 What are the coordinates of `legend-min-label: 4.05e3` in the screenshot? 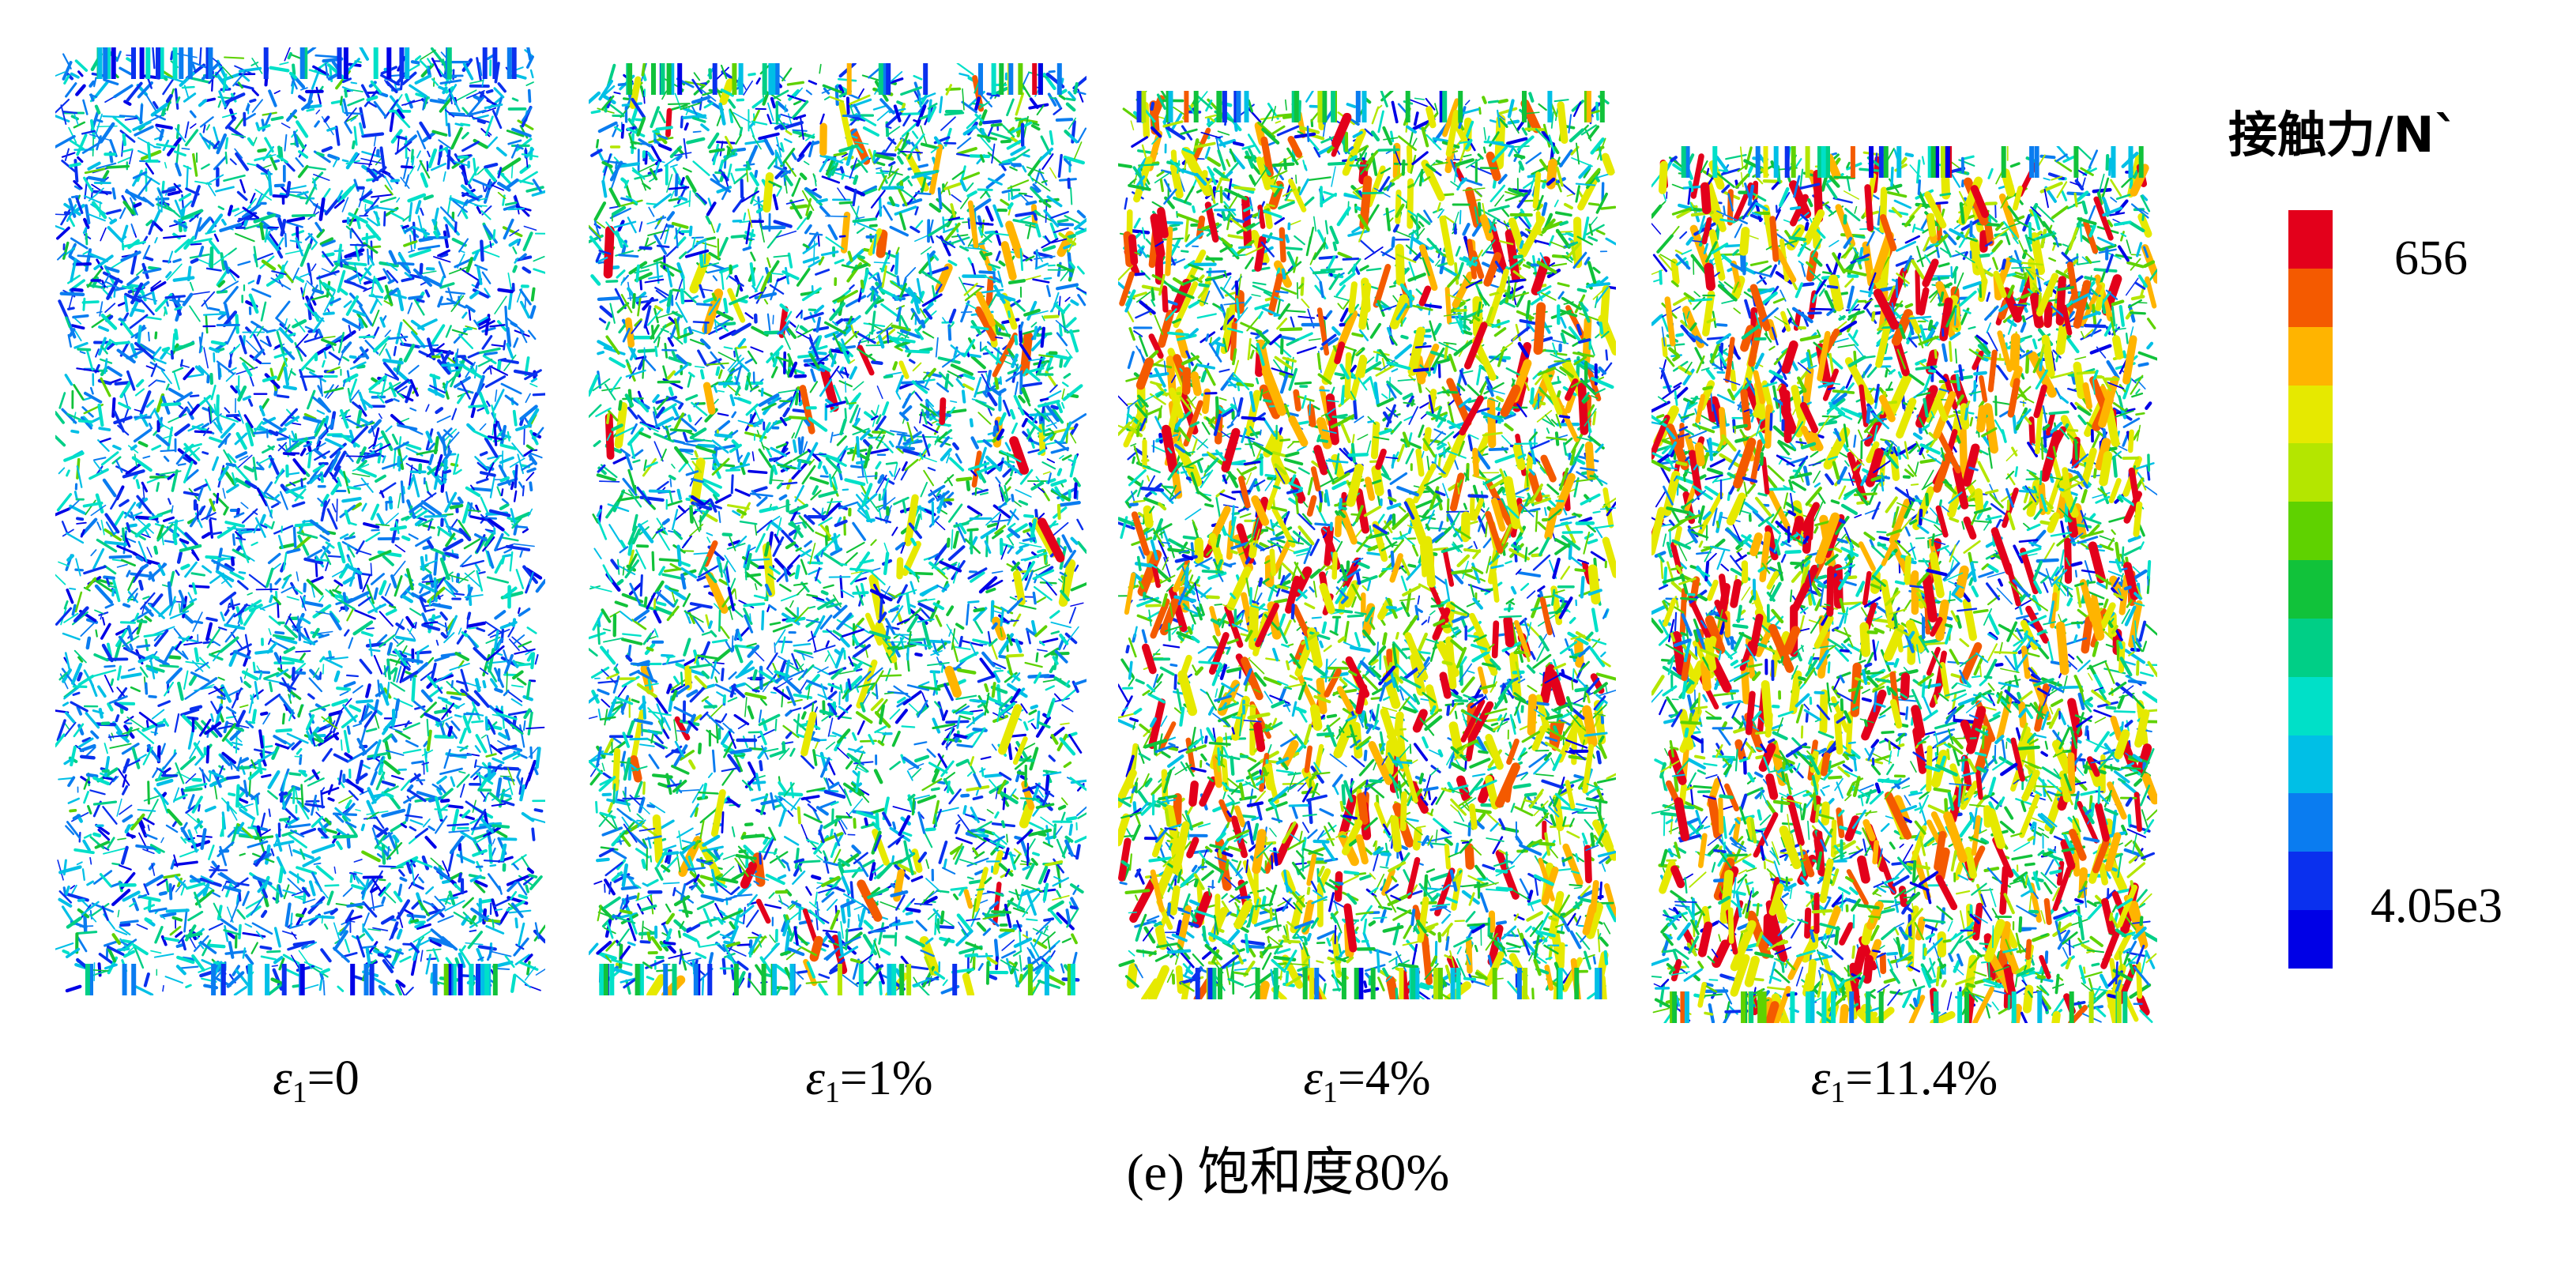 It's located at (2437, 906).